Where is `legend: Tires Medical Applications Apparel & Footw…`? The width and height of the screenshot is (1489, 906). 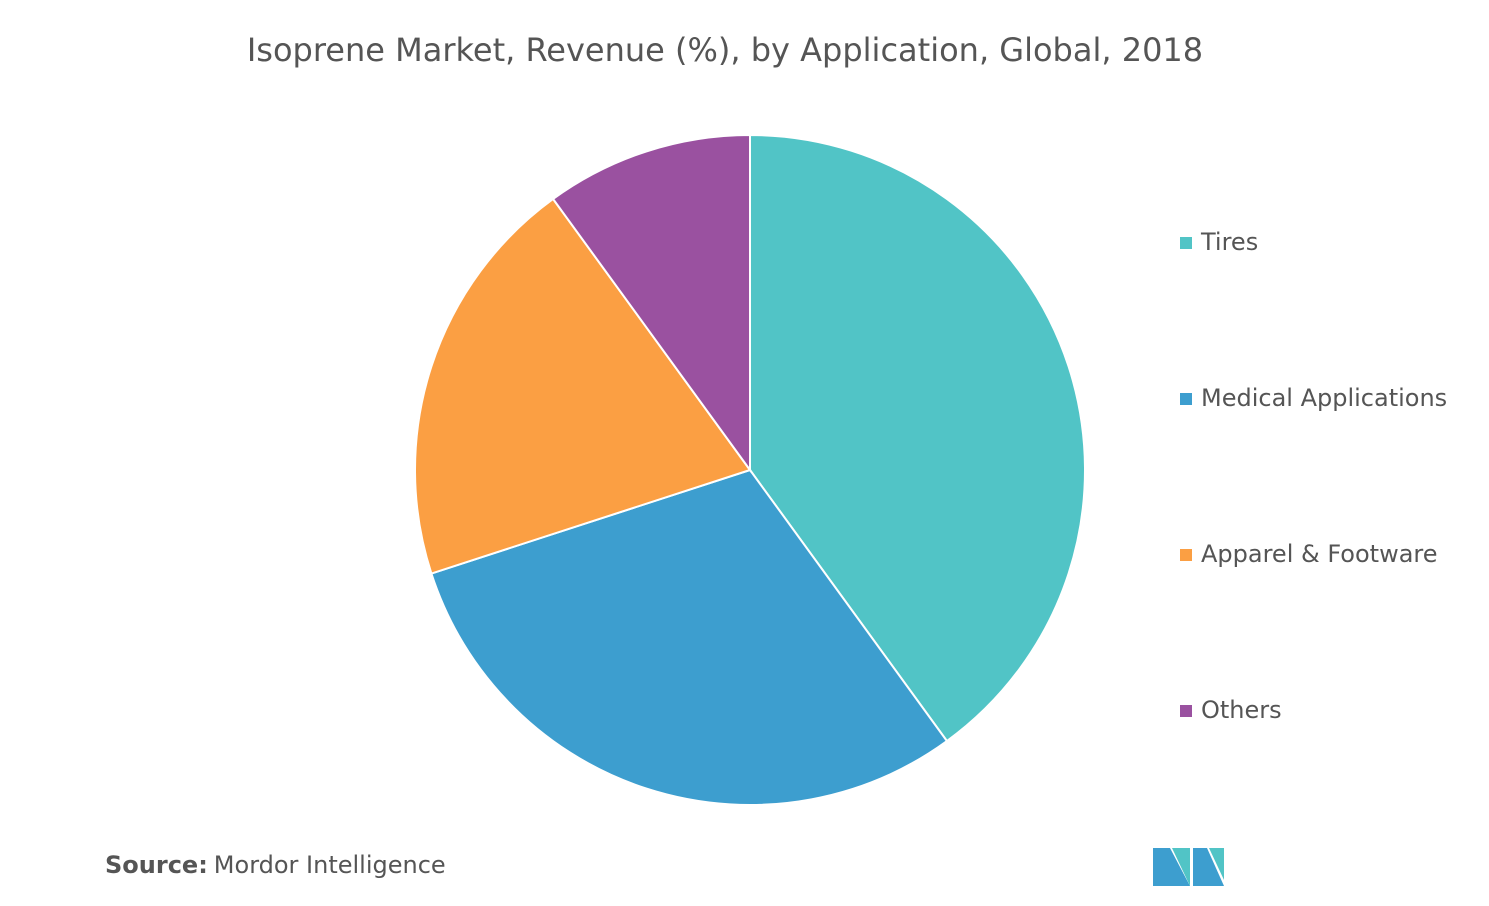 legend: Tires Medical Applications Apparel & Footw… is located at coordinates (1313, 476).